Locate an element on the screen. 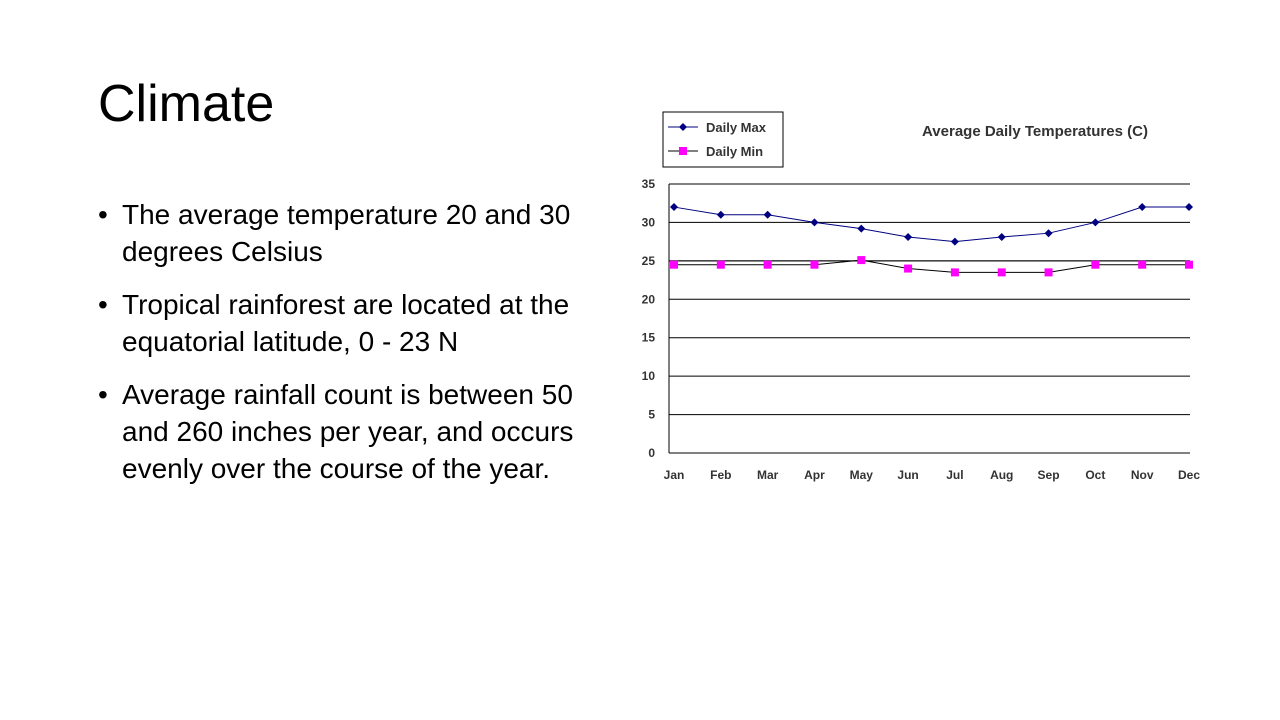 The height and width of the screenshot is (720, 1280). y-tick-label: 20 is located at coordinates (649, 299).